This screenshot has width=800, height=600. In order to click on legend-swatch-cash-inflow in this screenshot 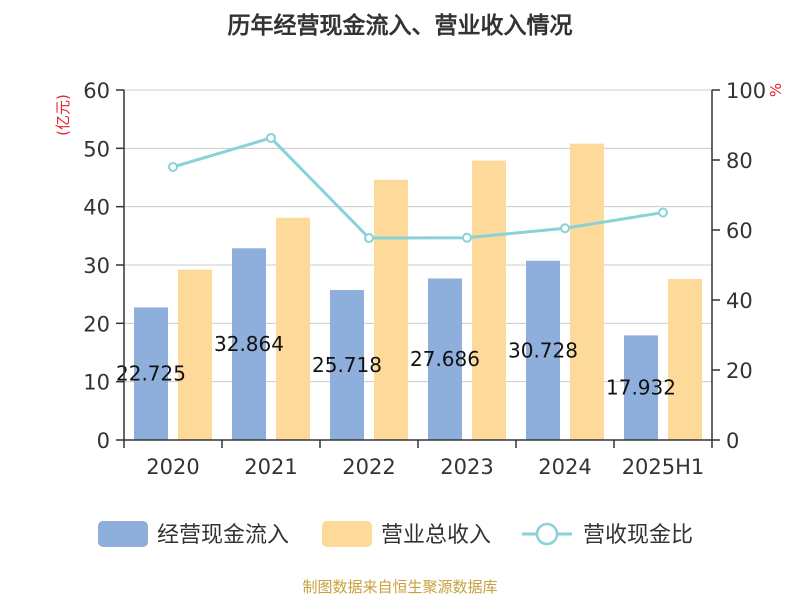, I will do `click(123, 534)`.